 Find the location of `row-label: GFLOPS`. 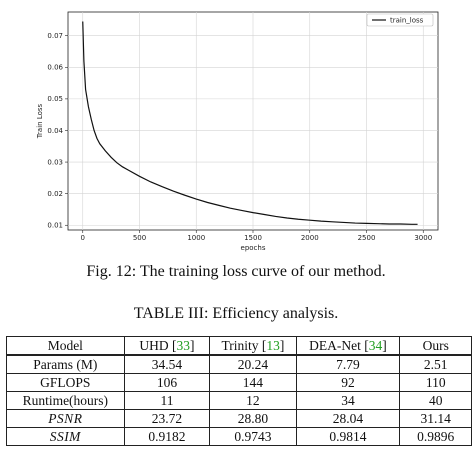

row-label: GFLOPS is located at coordinates (65, 382).